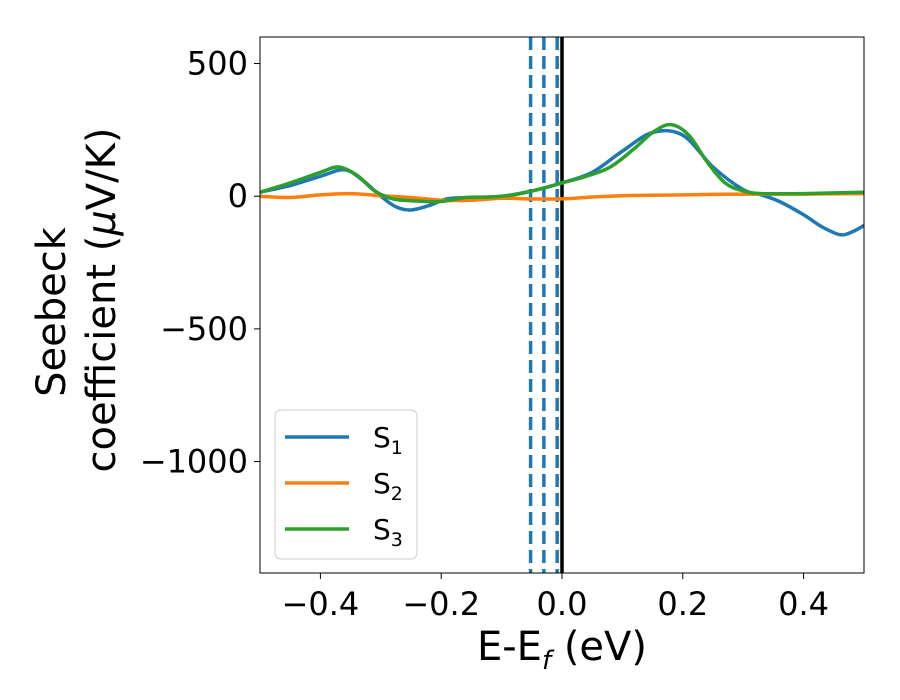  I want to click on y-tick-label: 500, so click(217, 64).